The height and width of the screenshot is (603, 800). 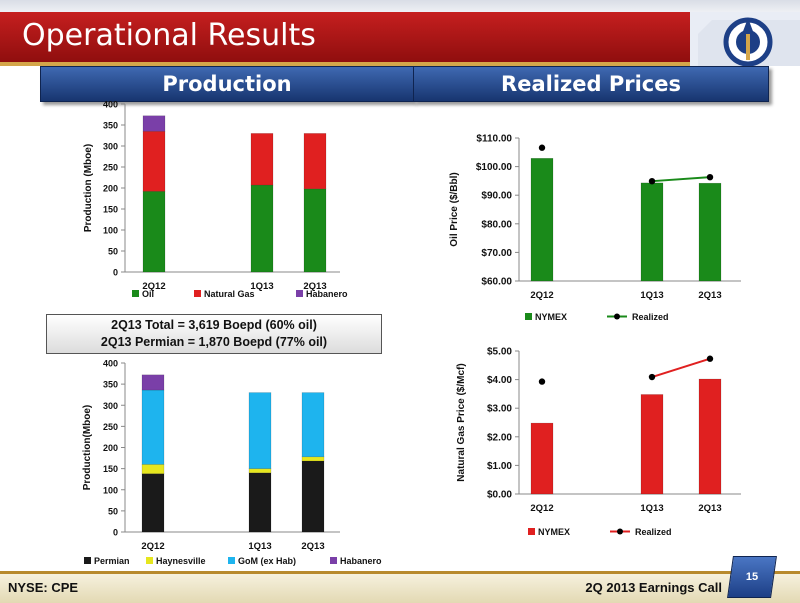 What do you see at coordinates (227, 84) in the screenshot?
I see `production-header: Production` at bounding box center [227, 84].